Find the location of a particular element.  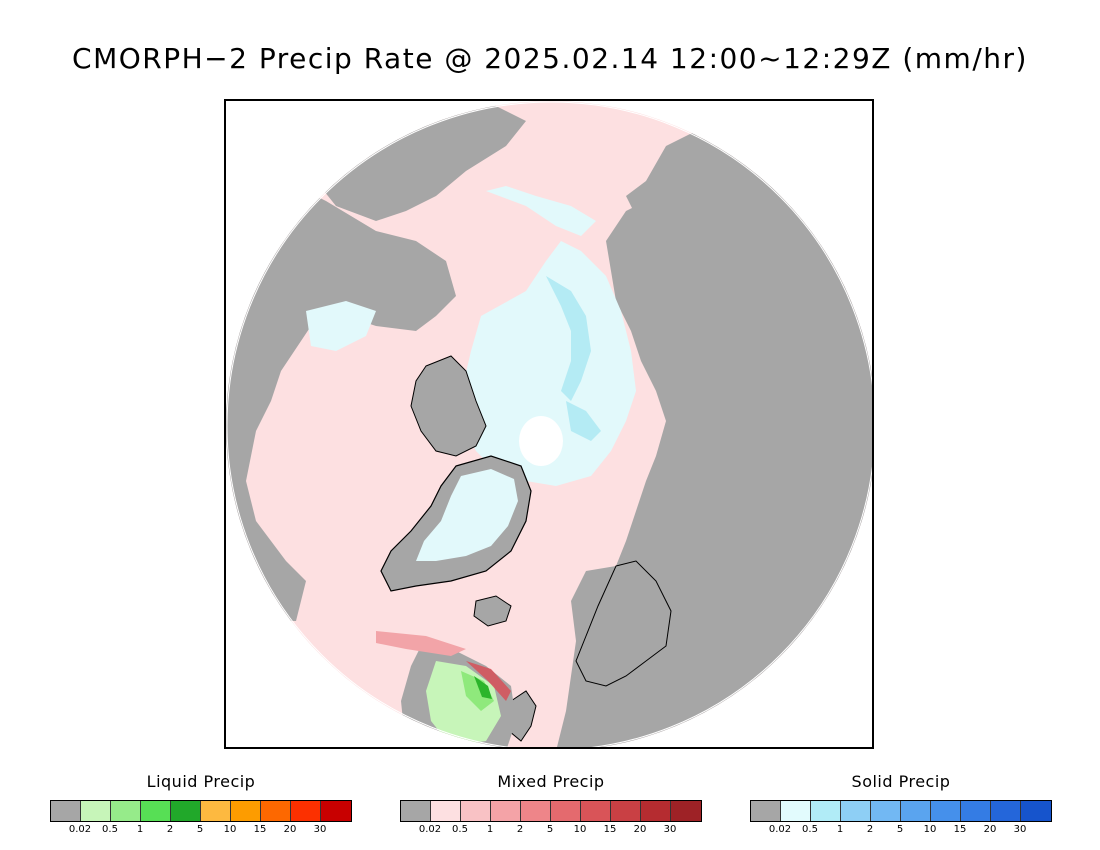

legend-solid-ticks: 0.02 0.5 1 2 5 10 15 20 30 is located at coordinates (901, 831).